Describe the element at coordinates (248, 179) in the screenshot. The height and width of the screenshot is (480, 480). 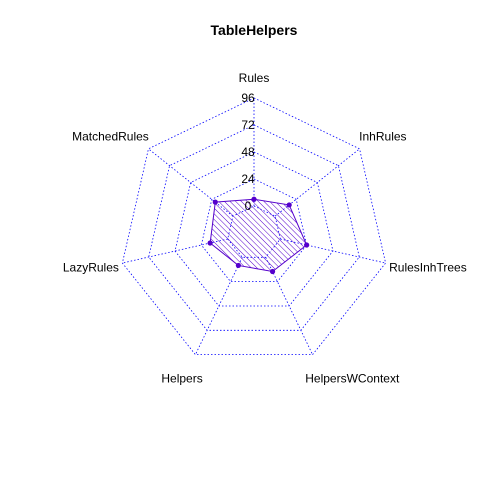
I see `tick-label: 24` at that location.